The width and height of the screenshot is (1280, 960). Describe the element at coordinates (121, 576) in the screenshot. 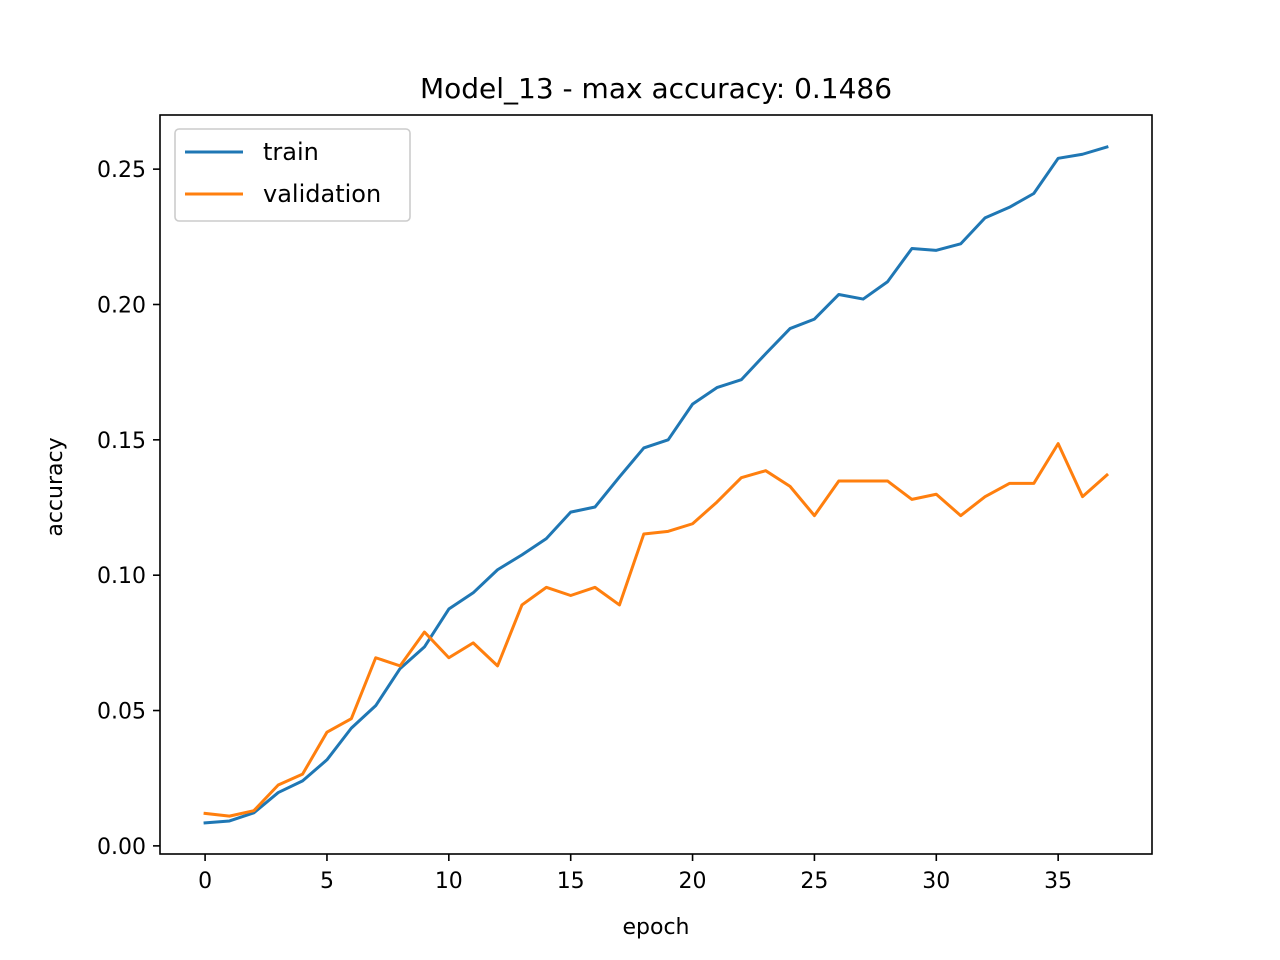

I see `y-tick-label: 0.10` at that location.